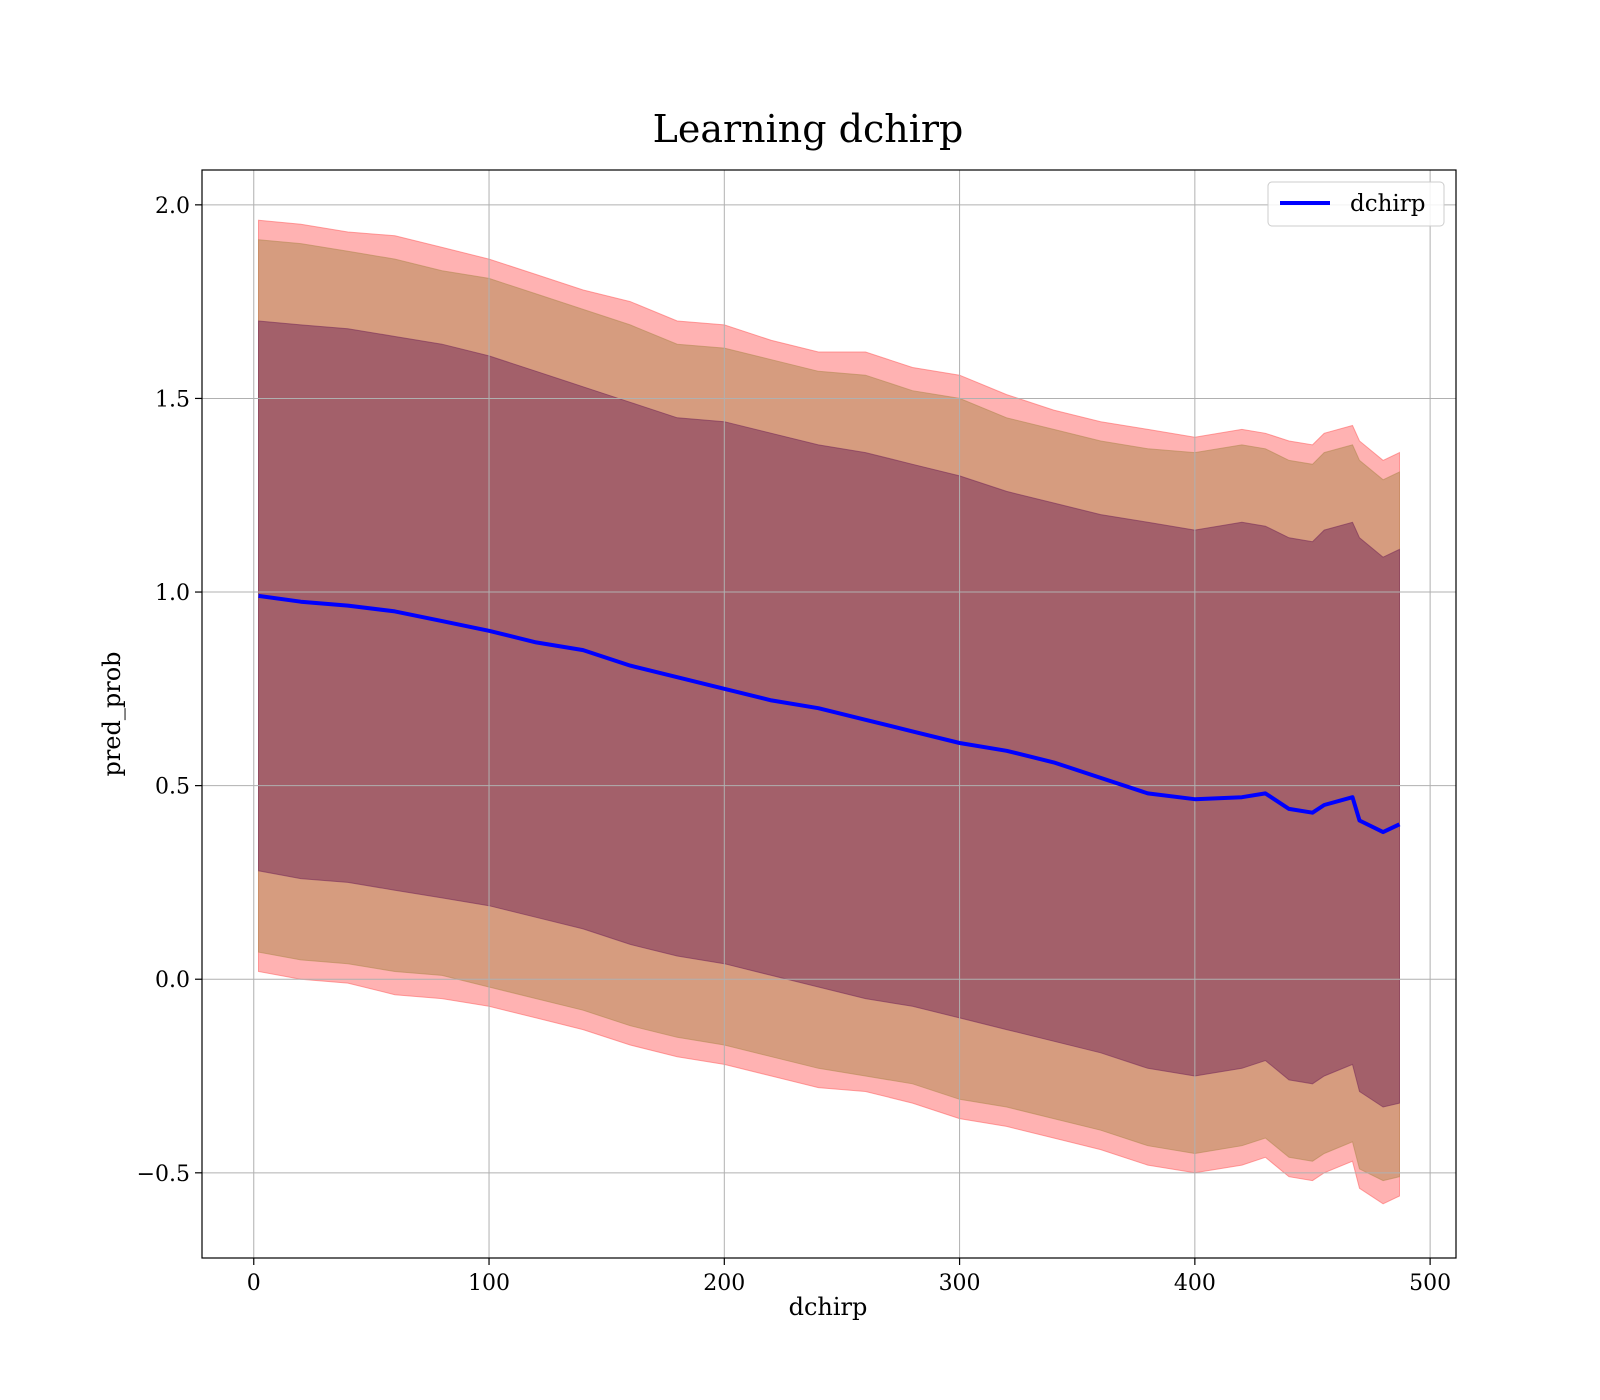  What do you see at coordinates (169, 690) in the screenshot?
I see `y-ticks: −0.5 0.0 0.5 1.0 1.5 2.0` at bounding box center [169, 690].